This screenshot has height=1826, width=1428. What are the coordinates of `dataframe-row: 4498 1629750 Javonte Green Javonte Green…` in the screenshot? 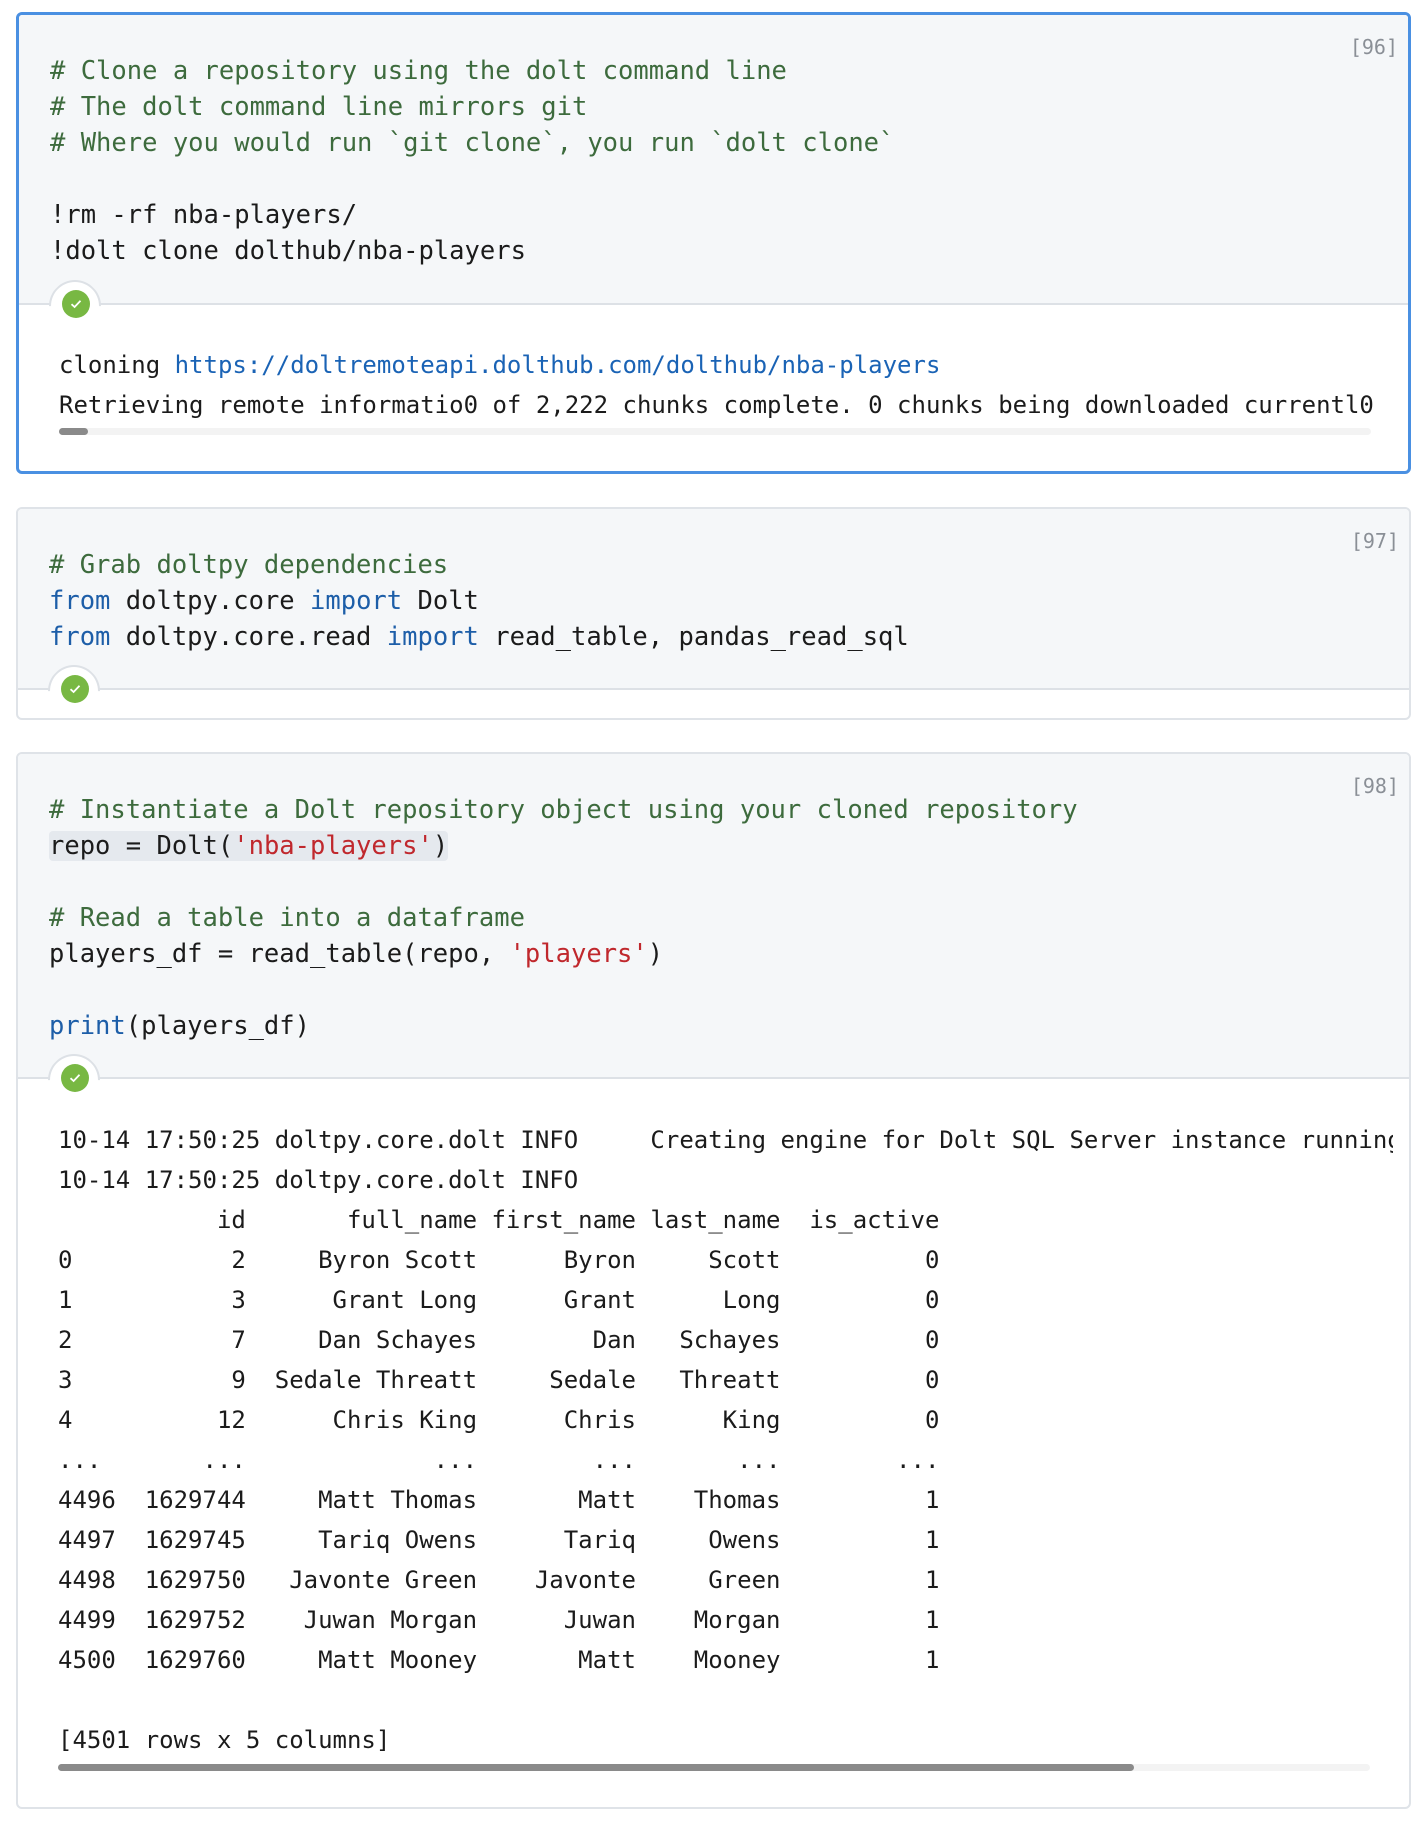 It's located at (499, 1580).